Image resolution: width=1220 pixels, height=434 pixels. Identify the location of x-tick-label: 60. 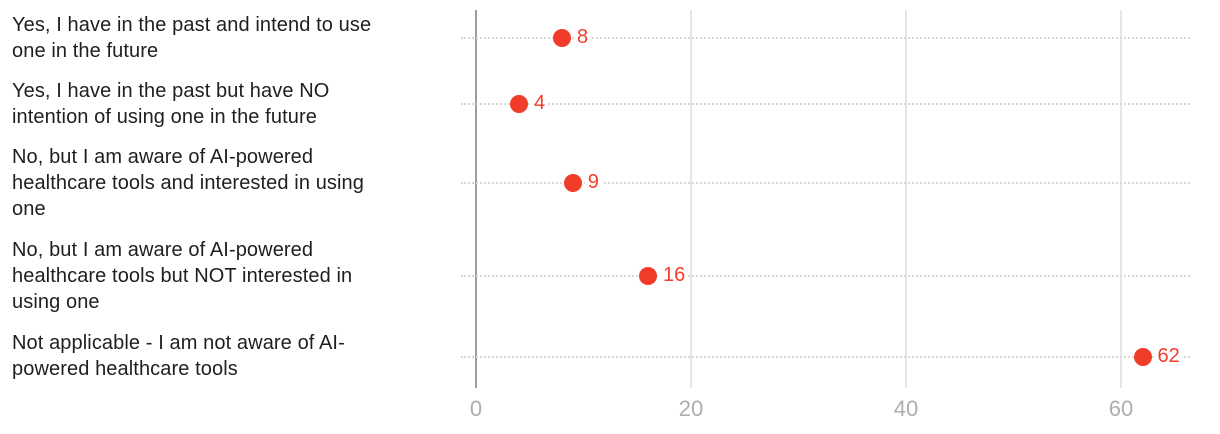
(1121, 408).